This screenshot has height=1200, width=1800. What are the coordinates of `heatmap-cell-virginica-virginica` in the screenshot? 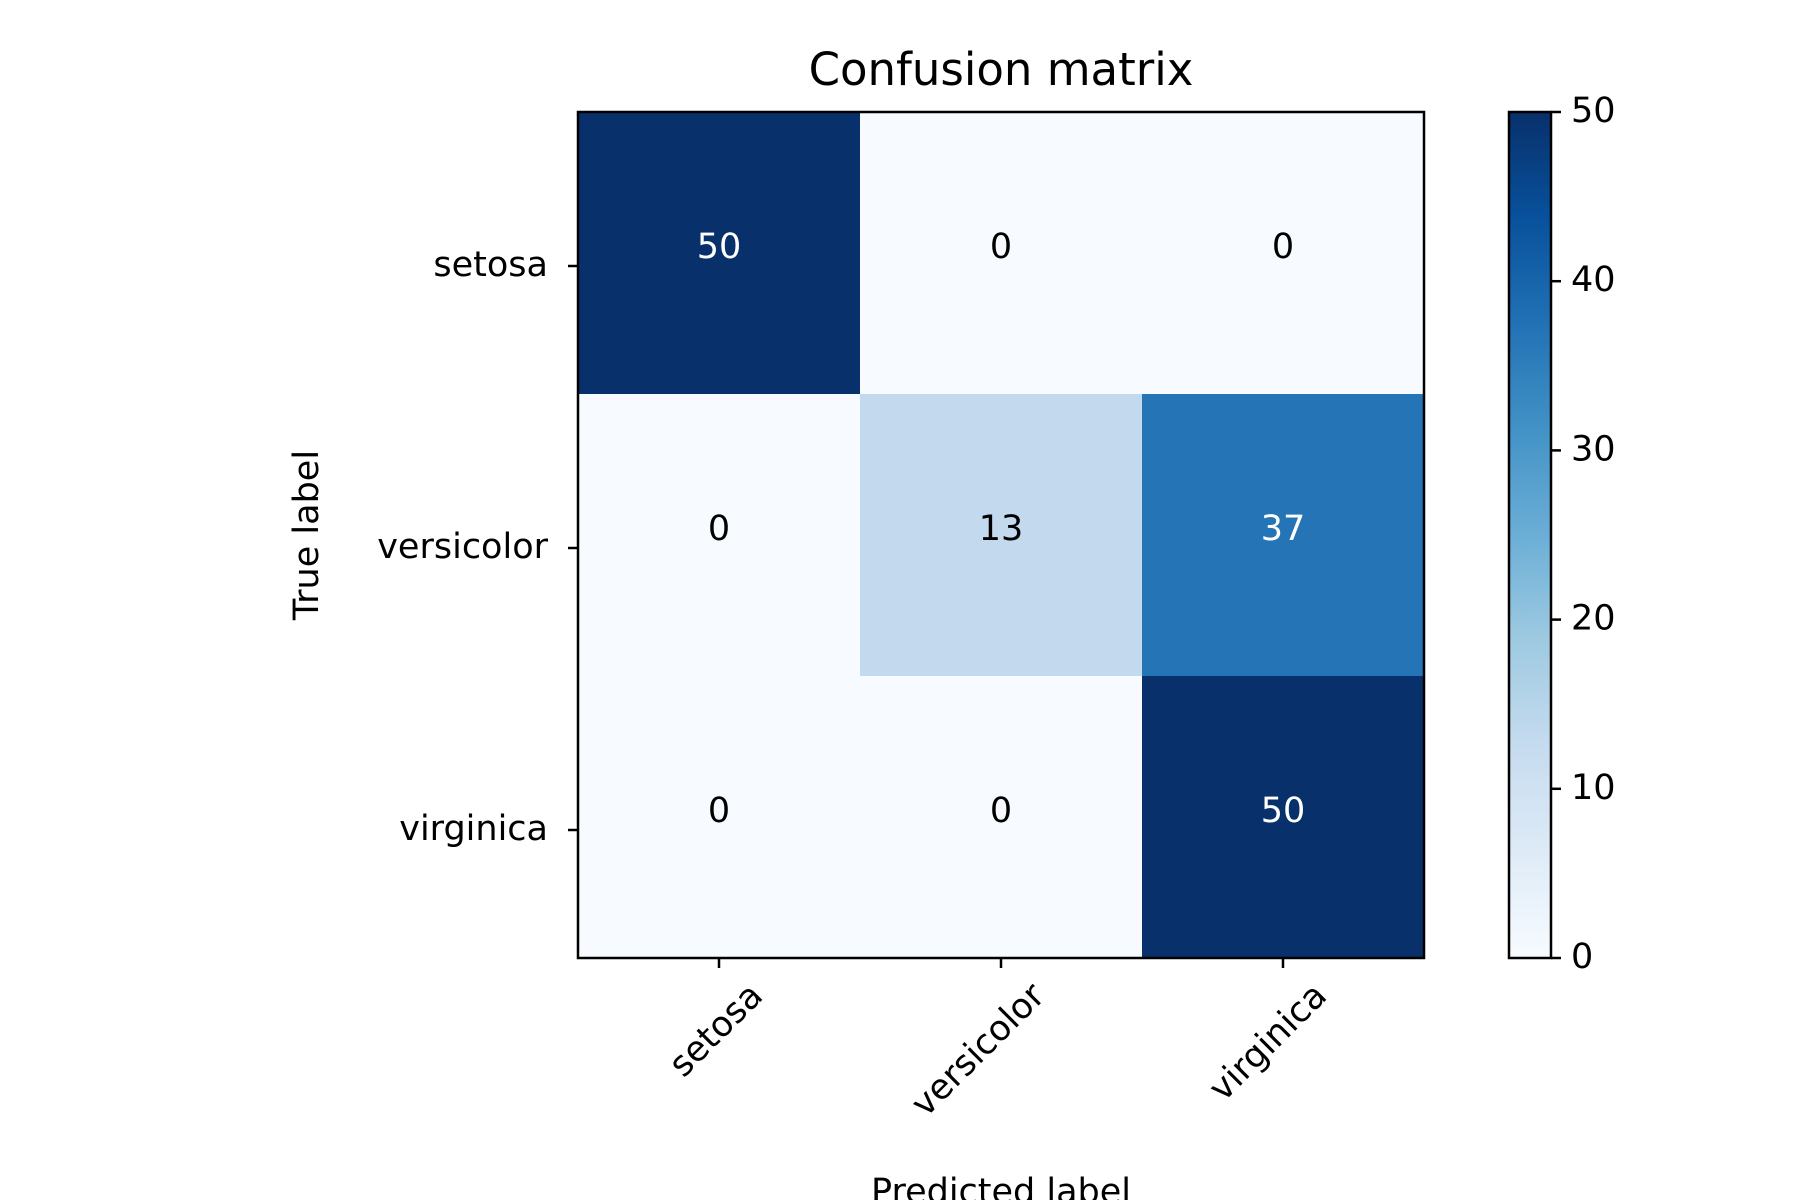 It's located at (1283, 817).